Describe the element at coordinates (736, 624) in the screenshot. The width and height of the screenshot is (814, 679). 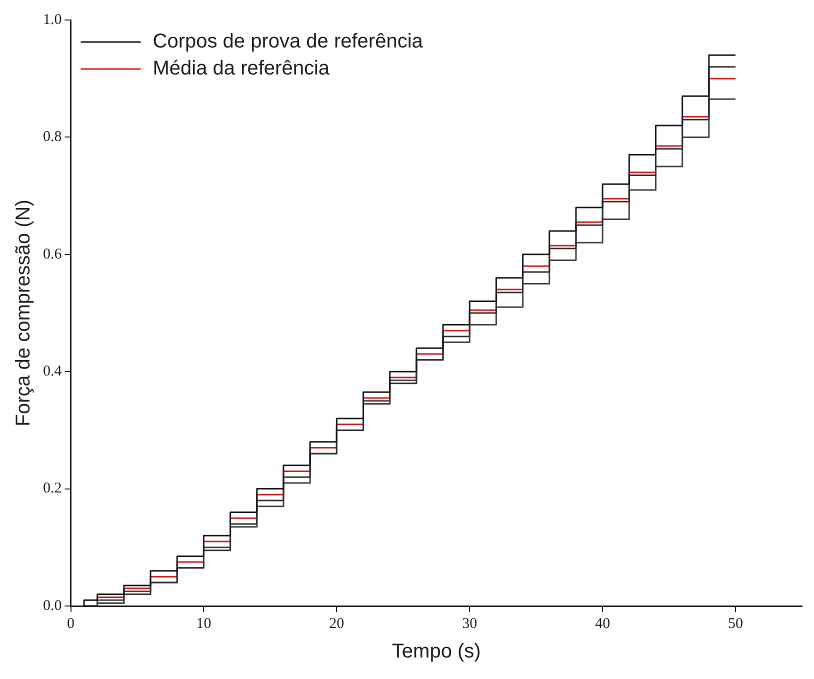
I see `x-tick-label: 50` at that location.